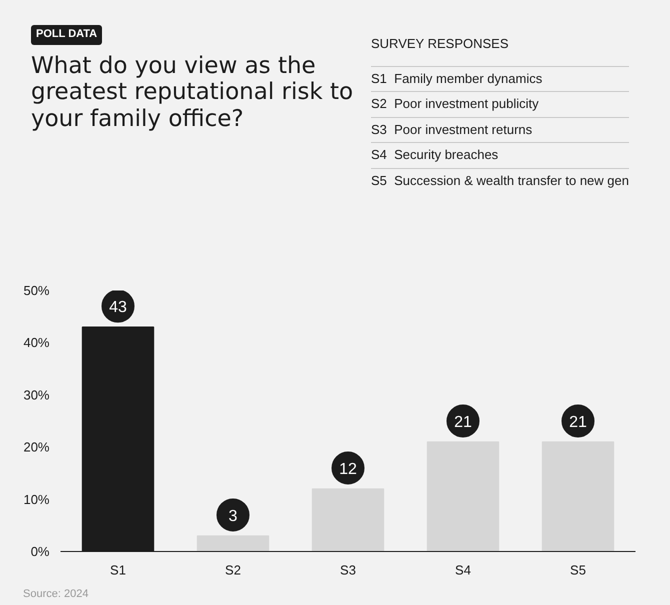 The width and height of the screenshot is (670, 605). I want to click on source-note: Source: 2024, so click(55, 594).